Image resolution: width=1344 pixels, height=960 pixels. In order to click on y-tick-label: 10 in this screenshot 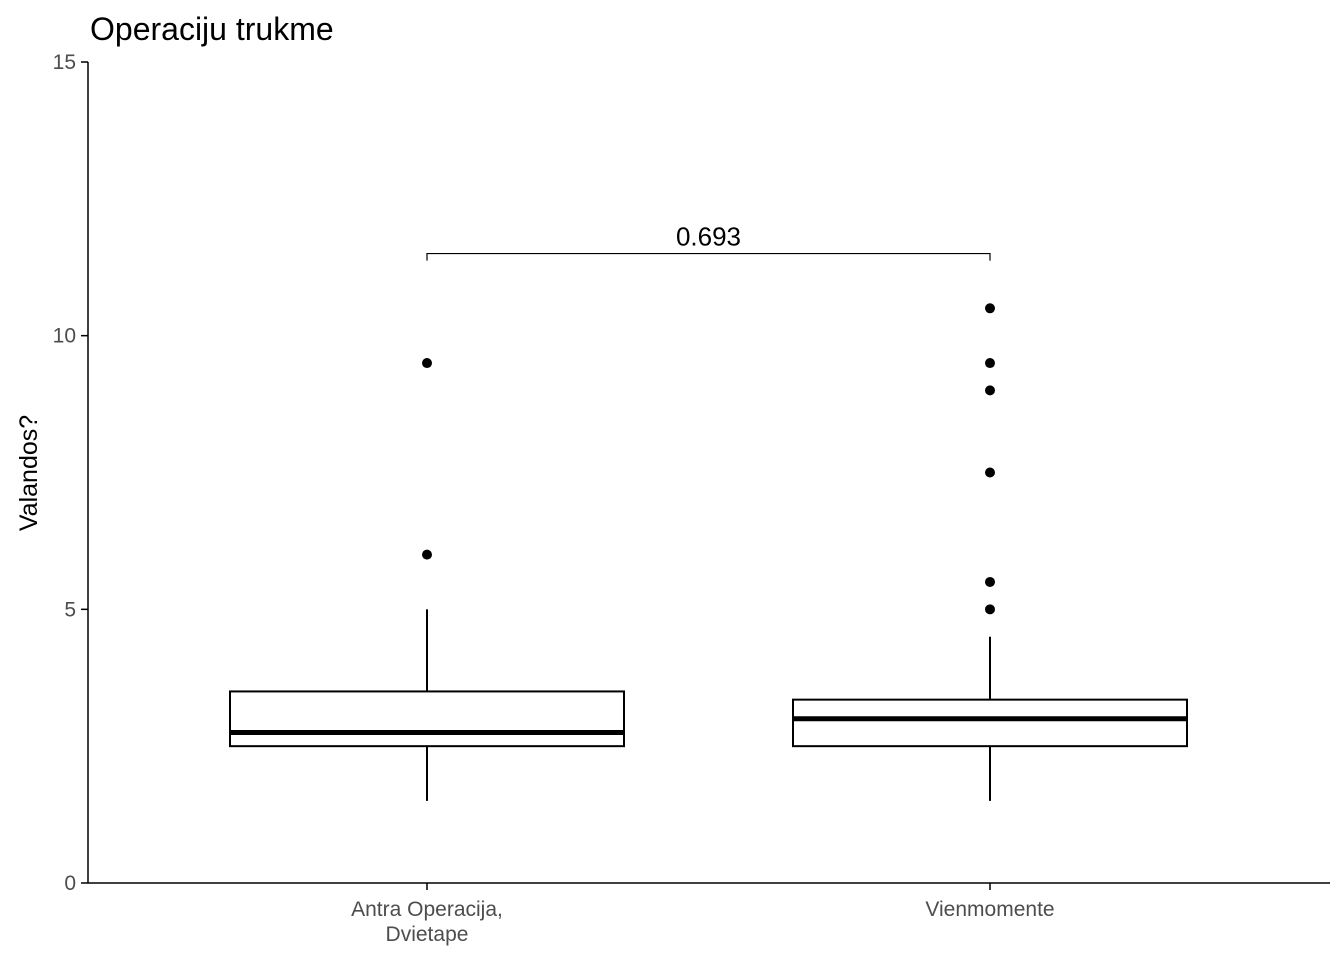, I will do `click(64, 336)`.